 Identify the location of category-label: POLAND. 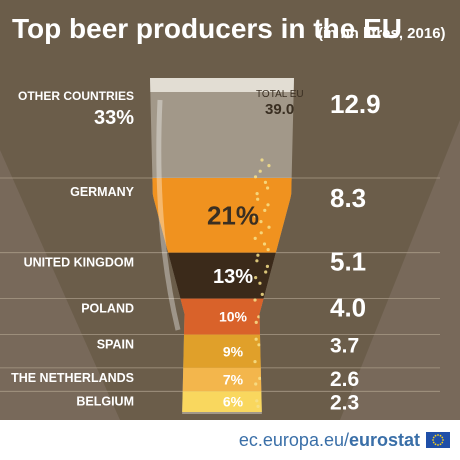
(107, 309).